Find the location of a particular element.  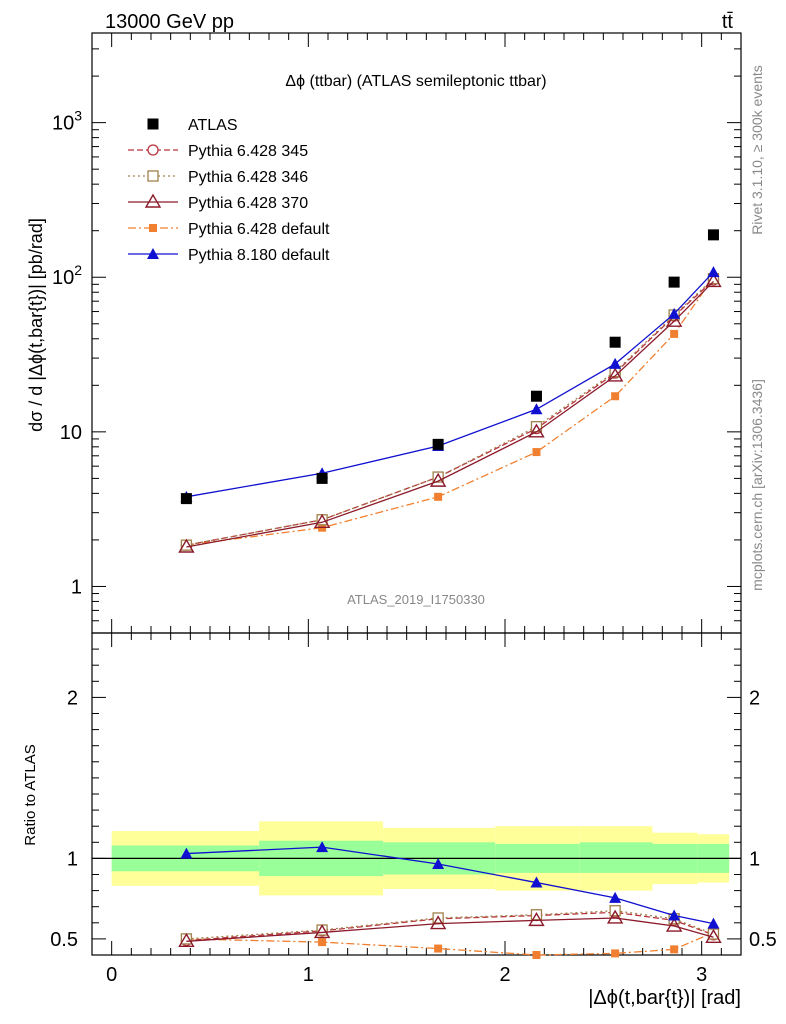

ratio-y-tick-label-right: 1 is located at coordinates (754, 859).